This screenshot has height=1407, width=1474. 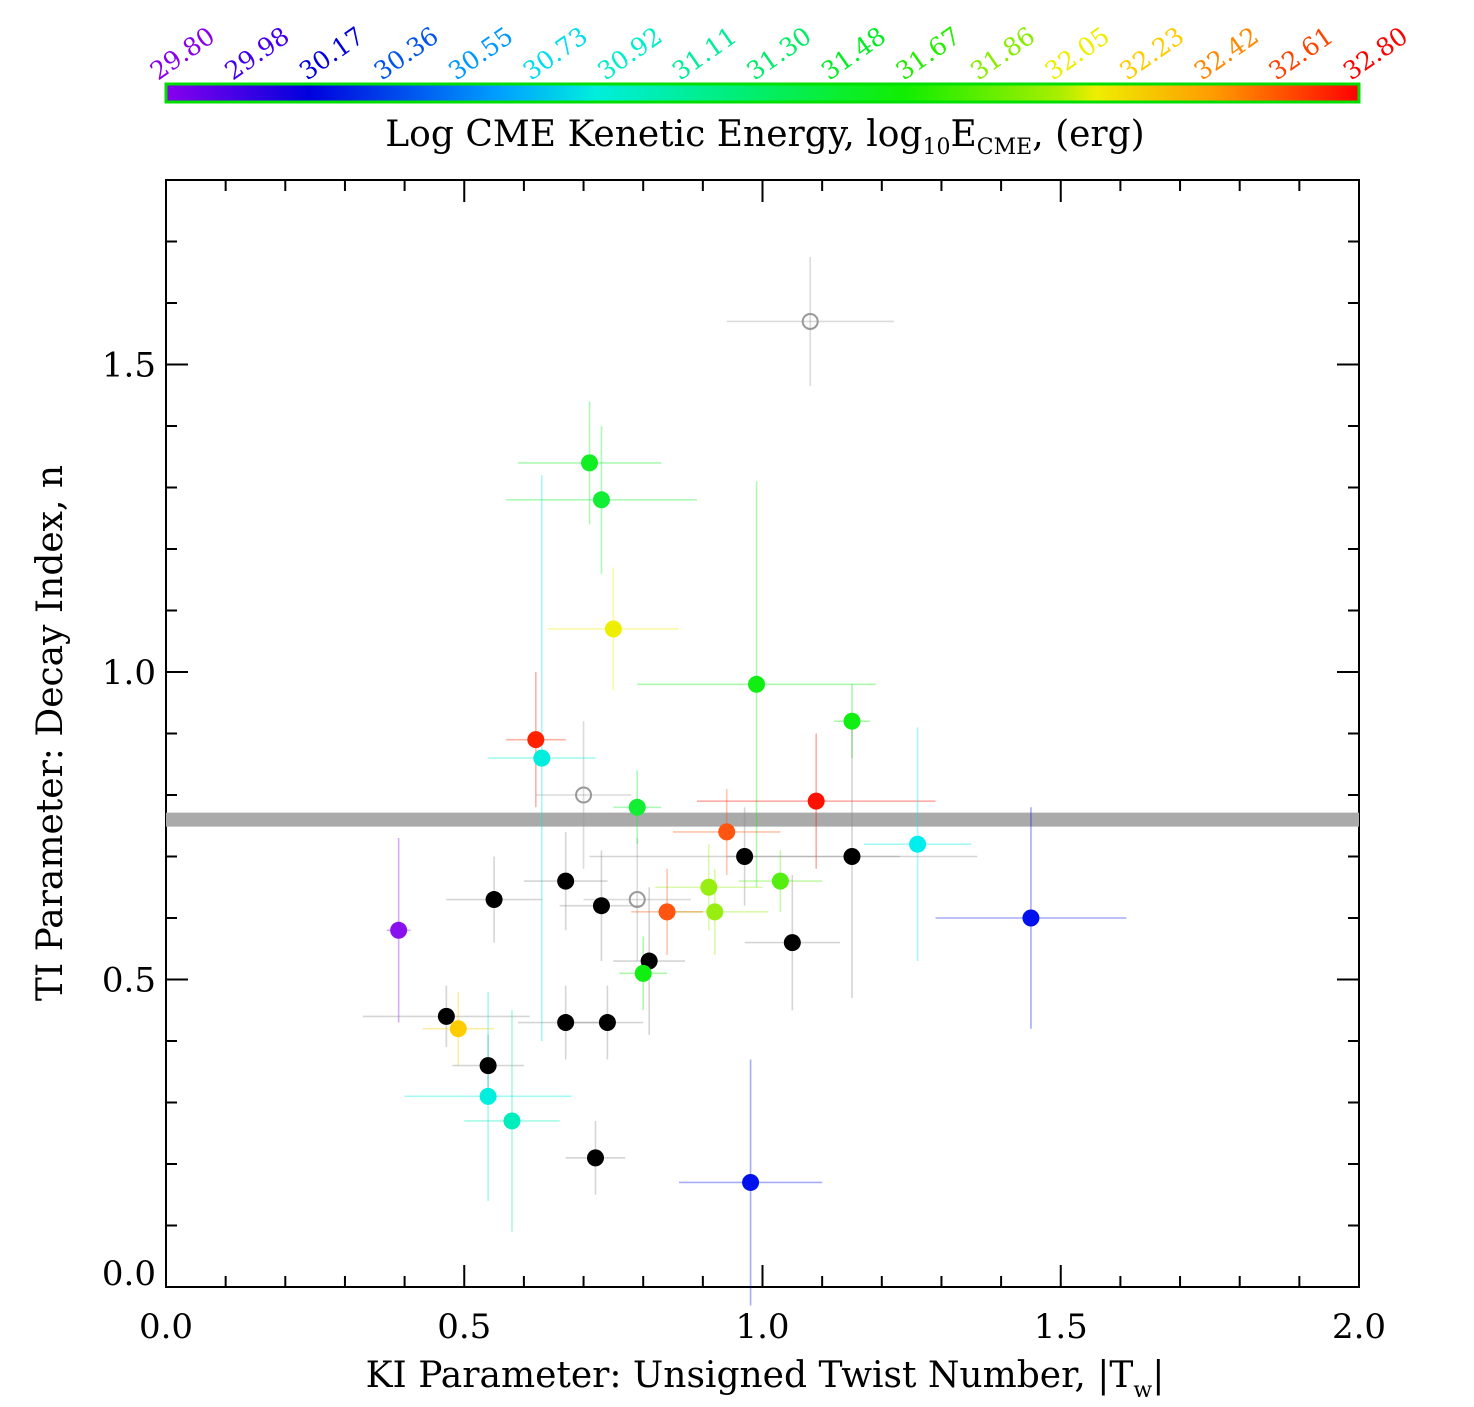 I want to click on colorbar-tick-label: 32.23, so click(x=1151, y=53).